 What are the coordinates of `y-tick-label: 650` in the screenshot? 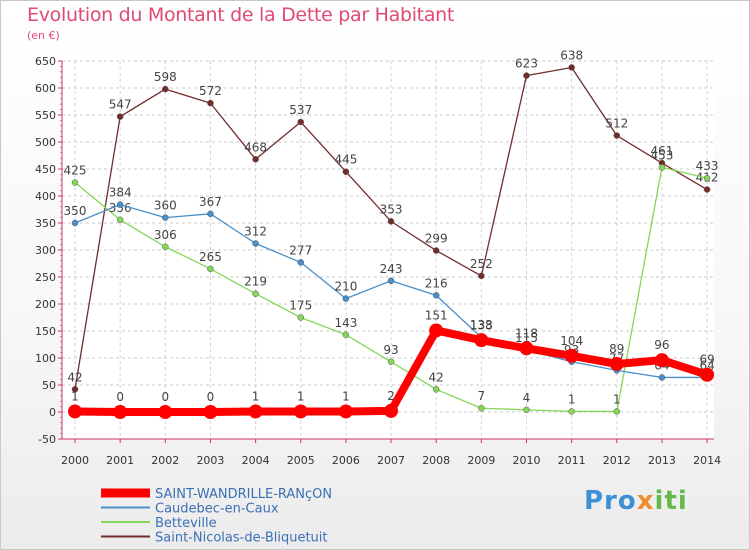 It's located at (45, 61).